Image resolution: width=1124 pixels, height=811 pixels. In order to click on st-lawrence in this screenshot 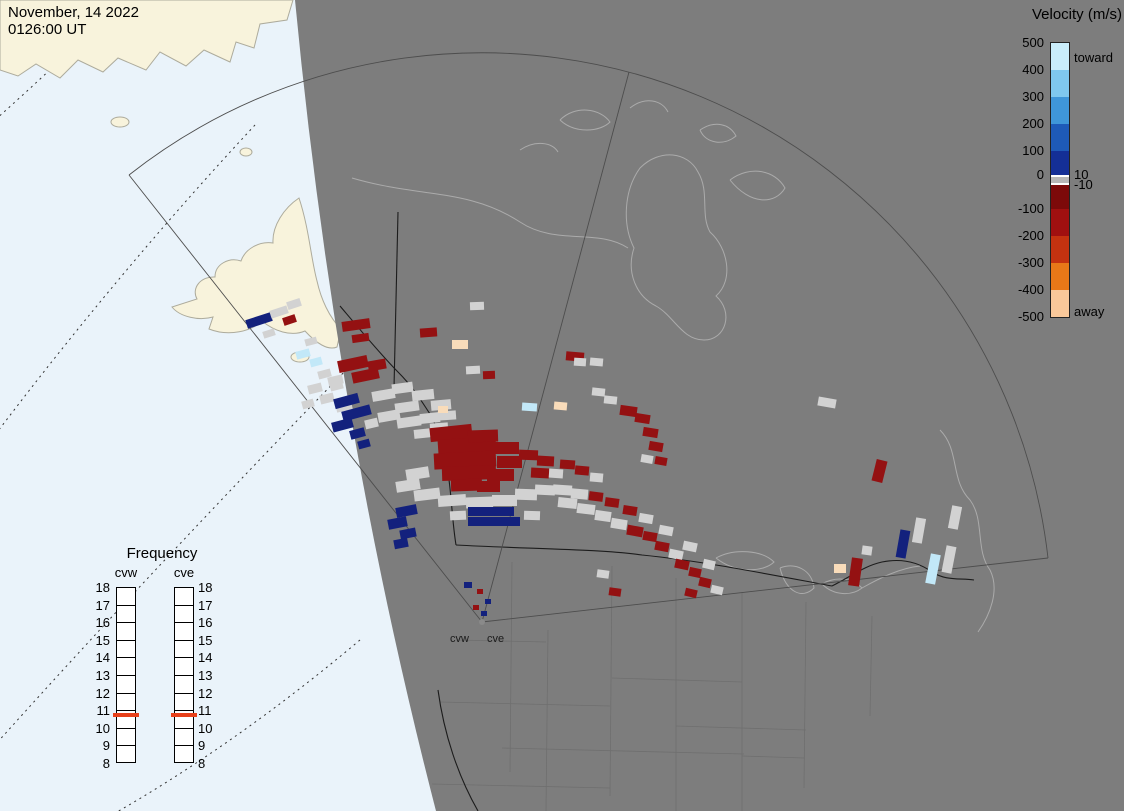, I will do `click(891, 577)`.